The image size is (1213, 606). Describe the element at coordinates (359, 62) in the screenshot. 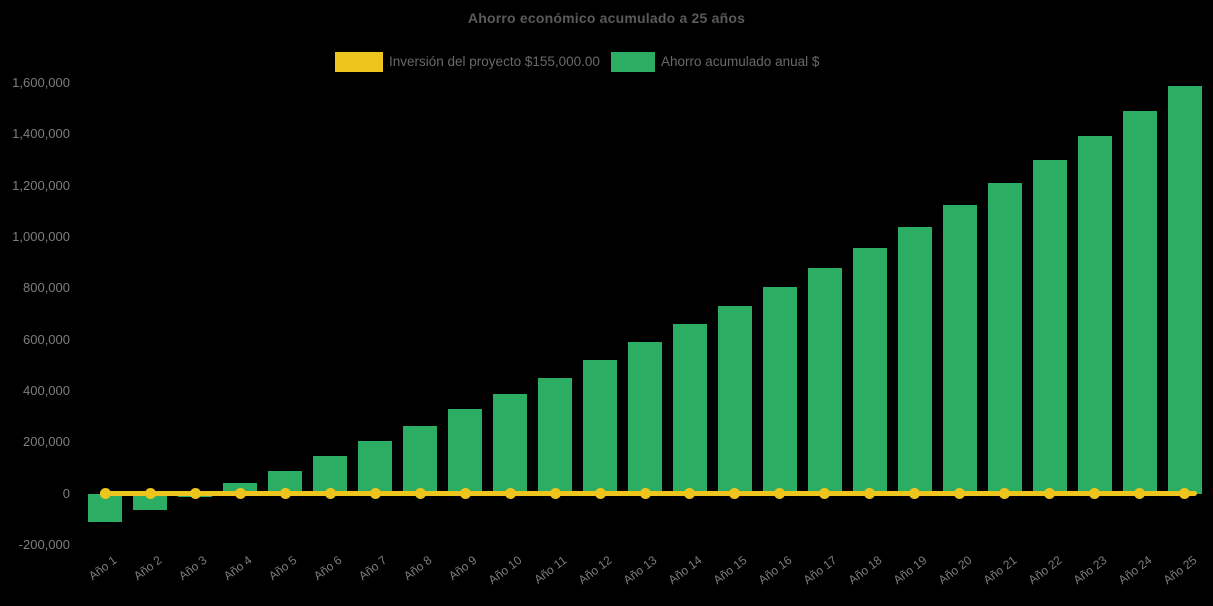

I see `legend-swatch-investment` at that location.